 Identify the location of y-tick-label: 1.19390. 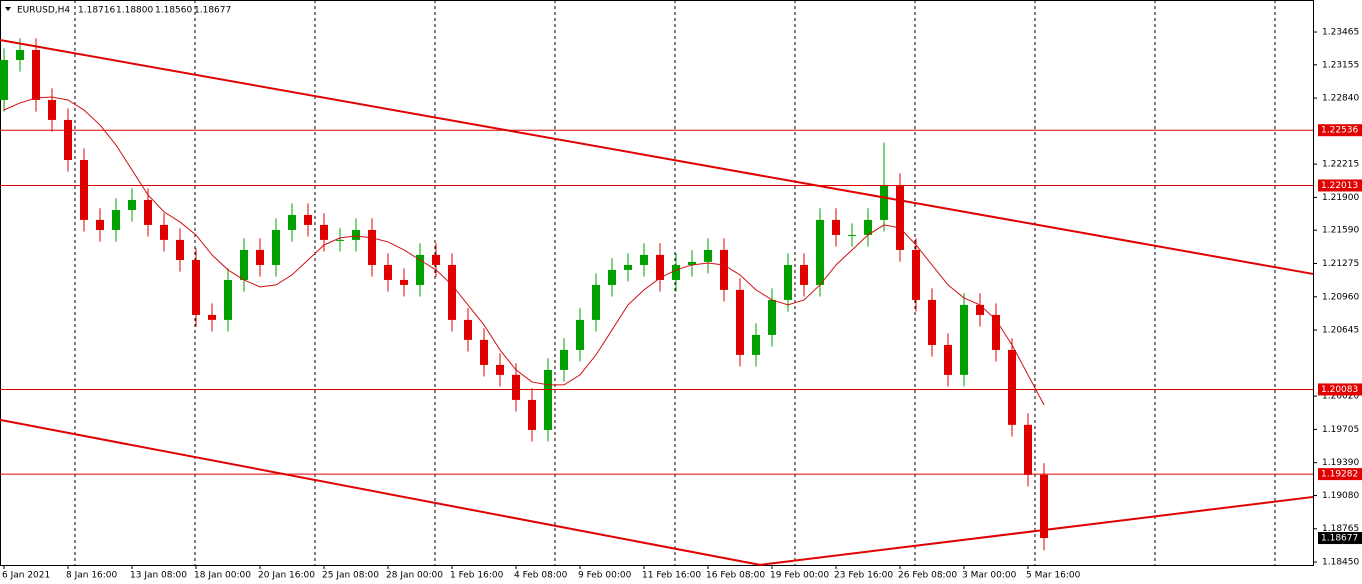
(1340, 463).